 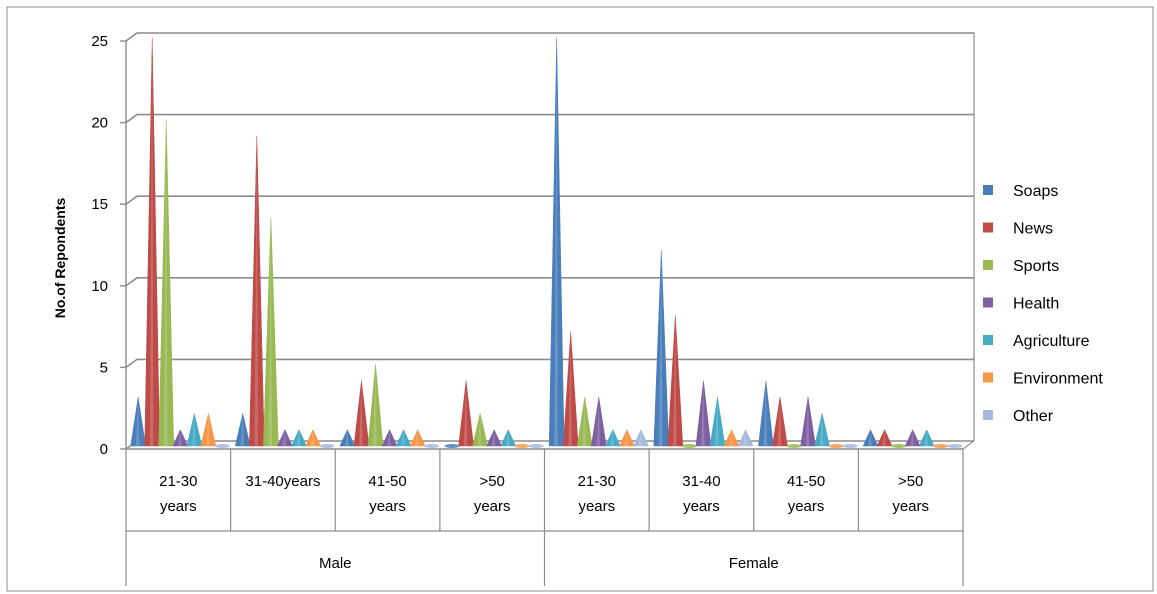 I want to click on bar-other-male-41-50-years, so click(x=432, y=446).